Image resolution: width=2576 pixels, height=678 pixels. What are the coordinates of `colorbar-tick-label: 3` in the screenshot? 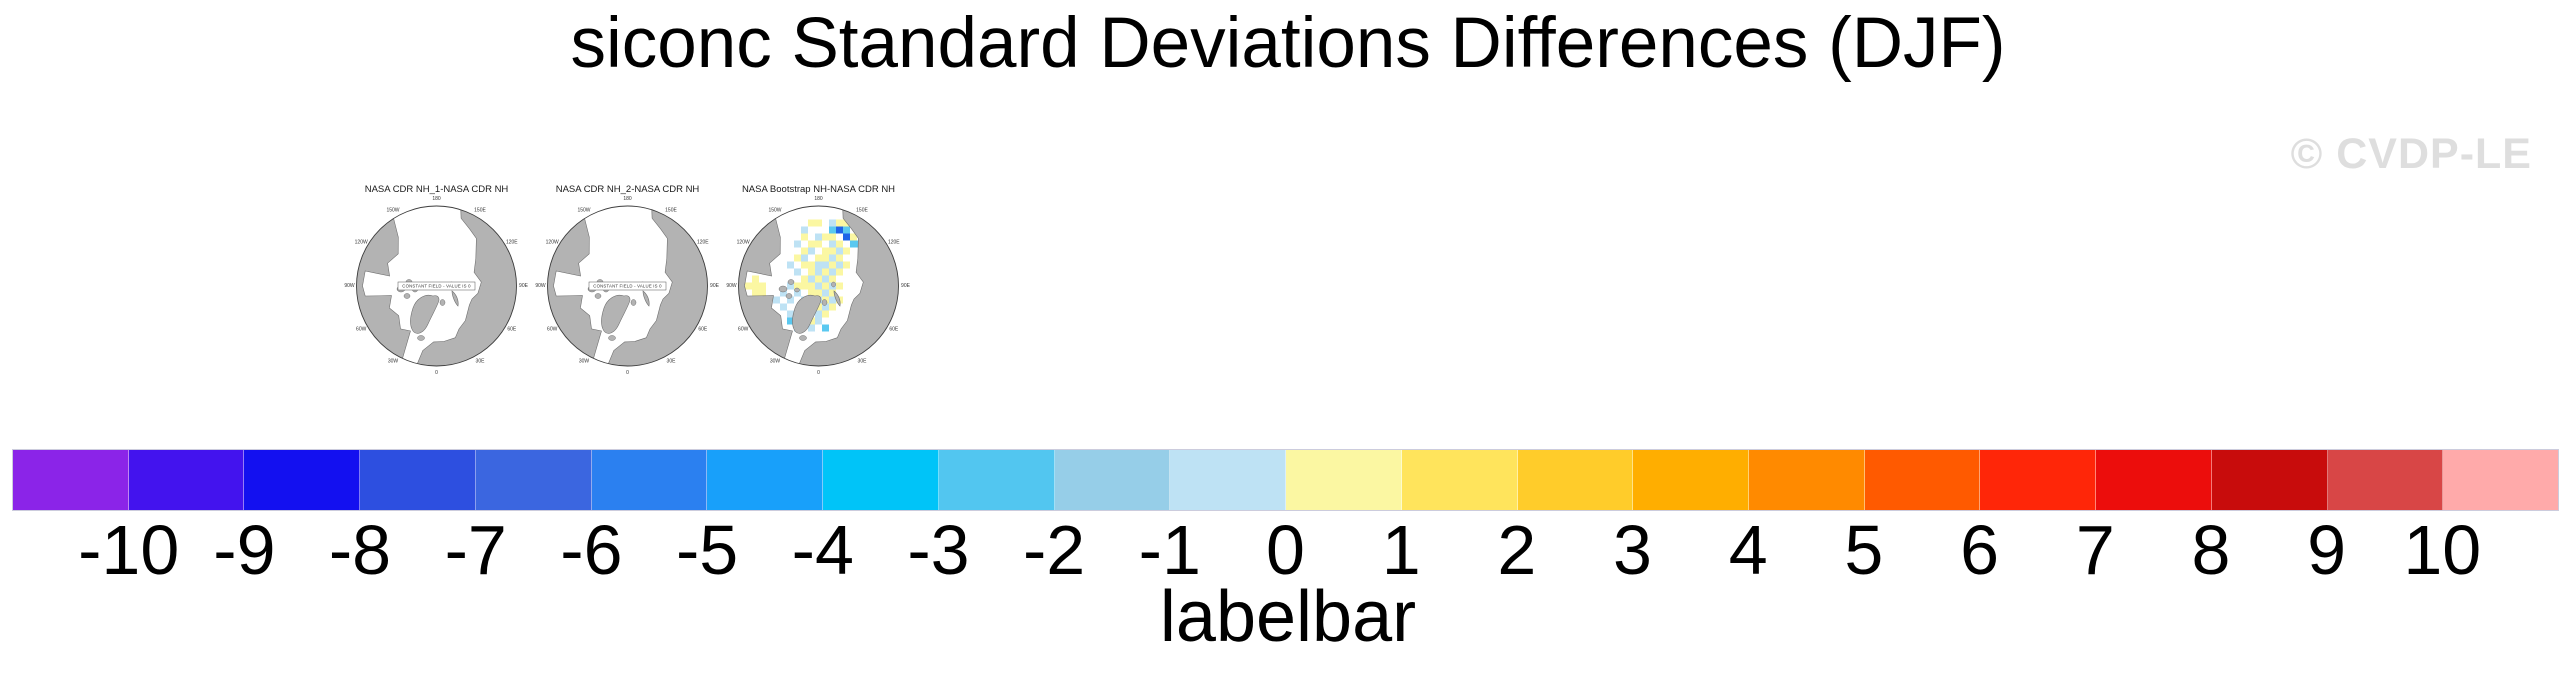 It's located at (1632, 550).